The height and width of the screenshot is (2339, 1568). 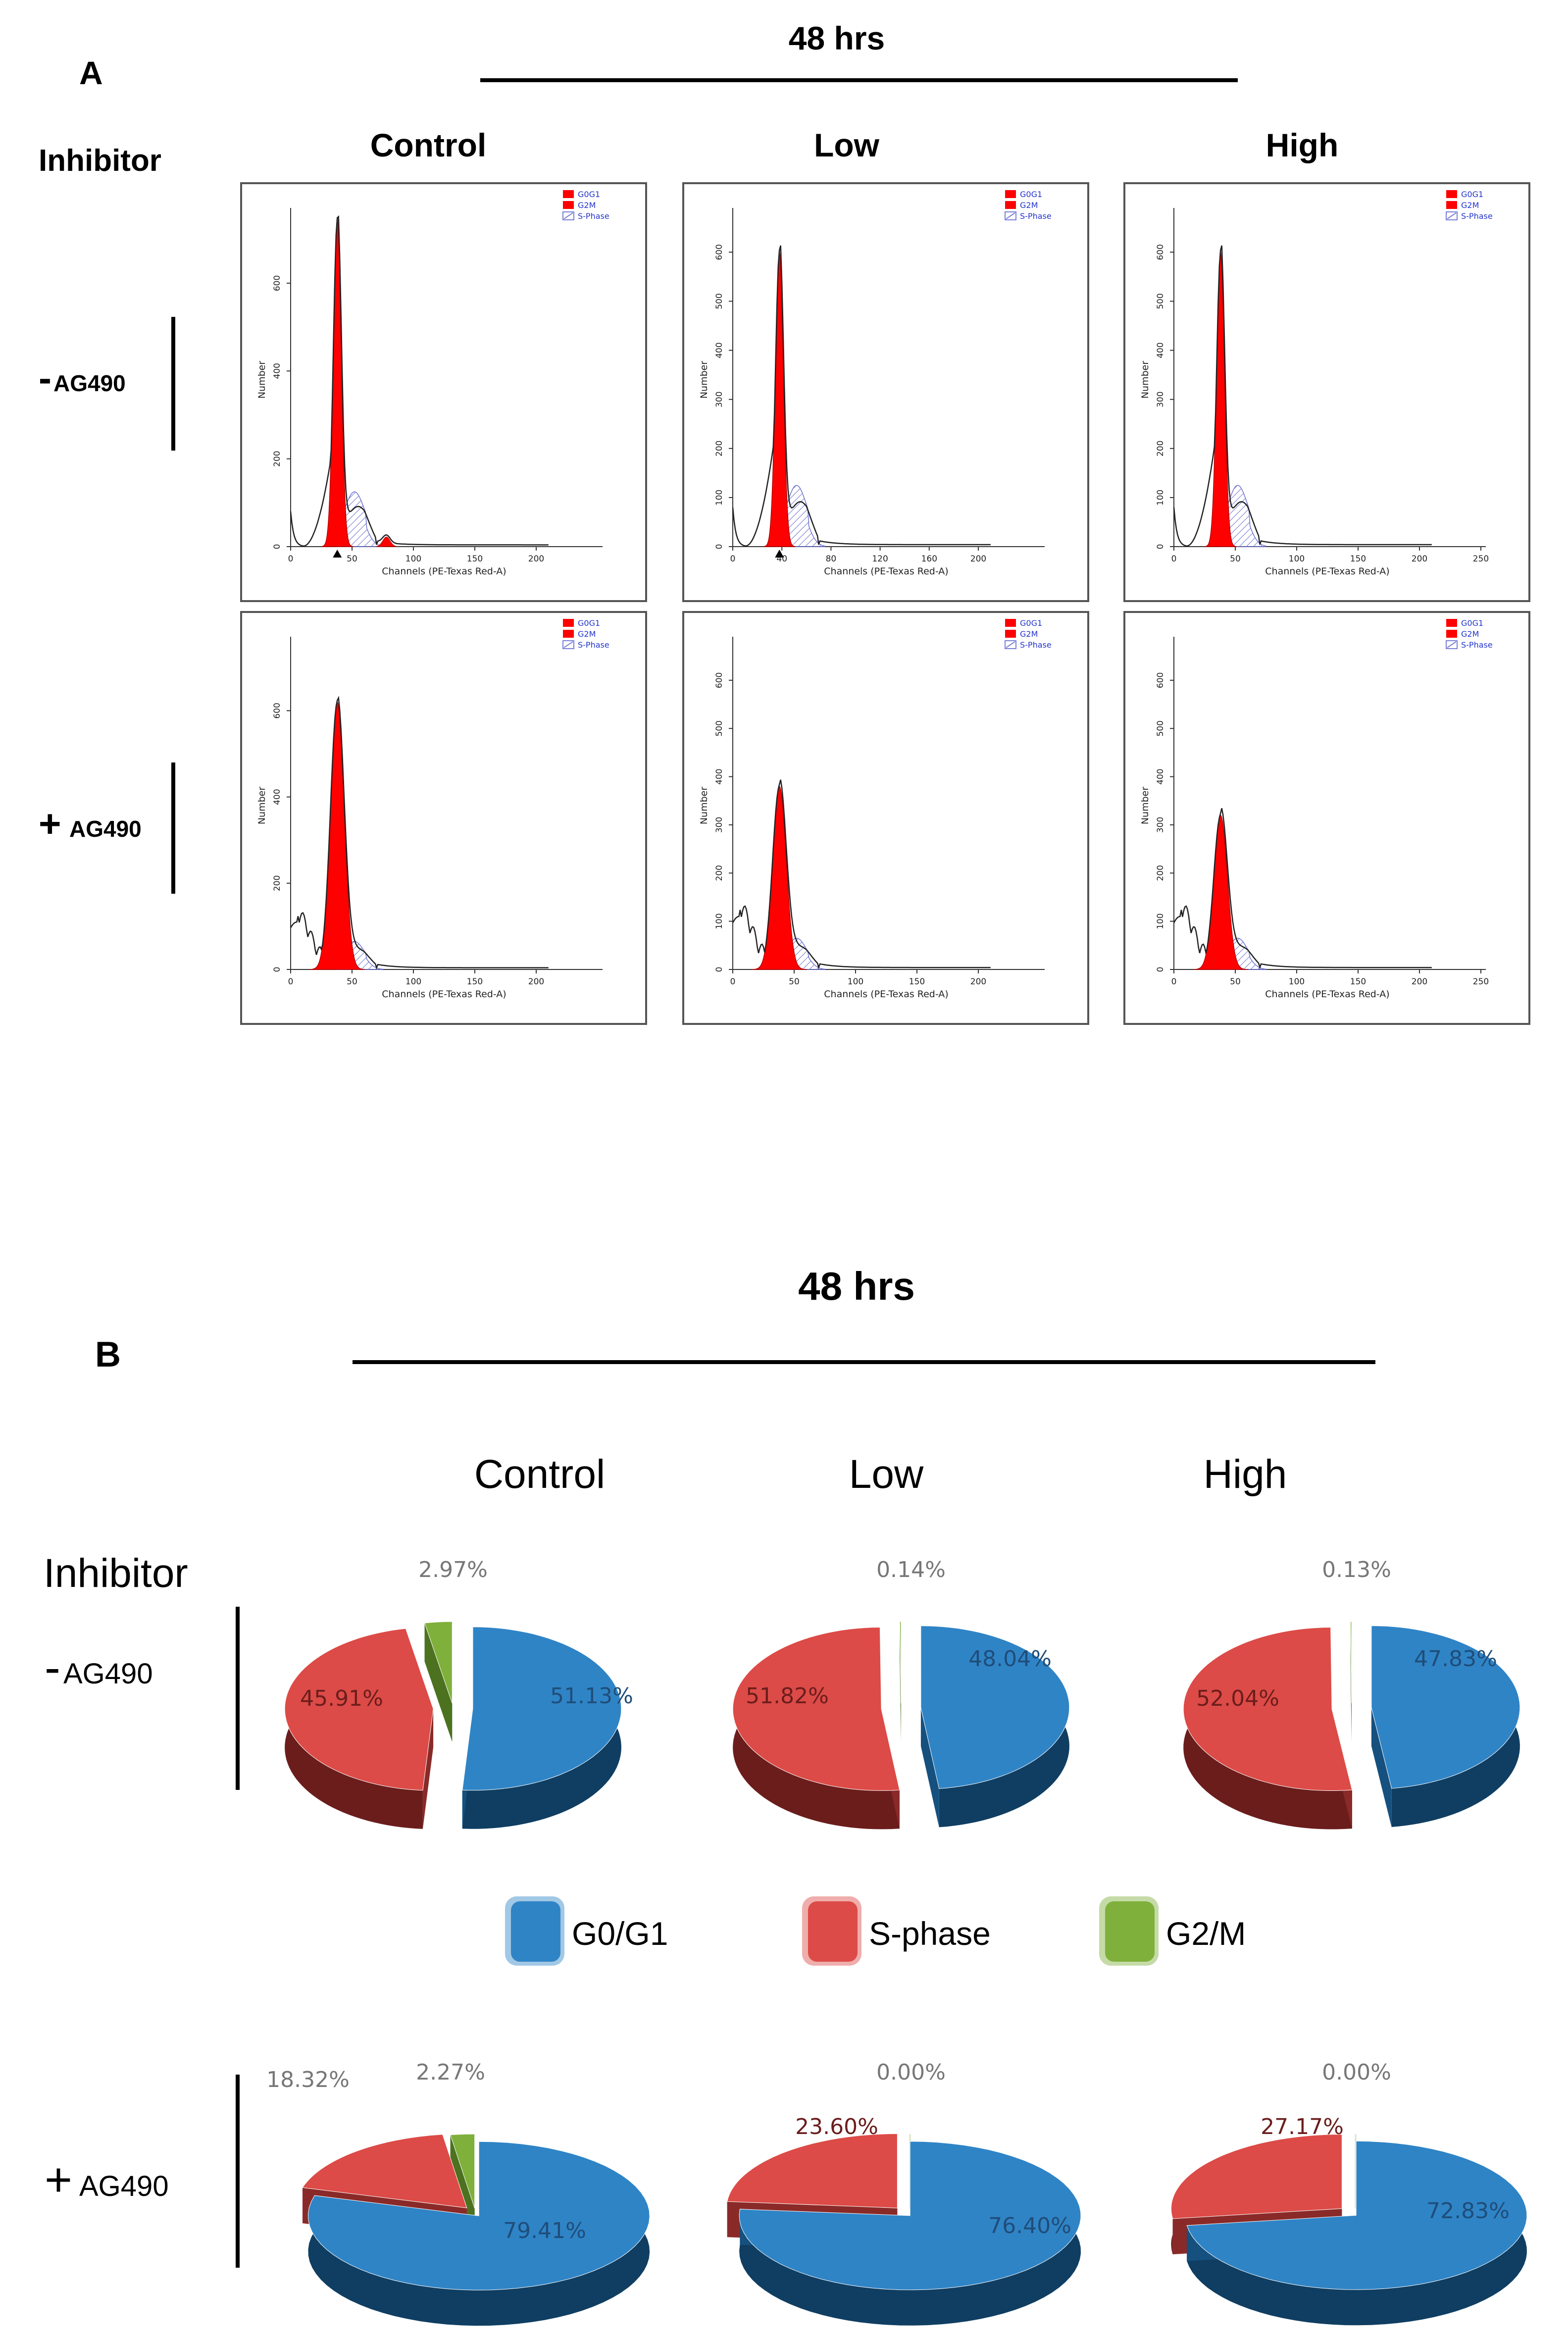 I want to click on pie-face-g2m, so click(x=438, y=1682).